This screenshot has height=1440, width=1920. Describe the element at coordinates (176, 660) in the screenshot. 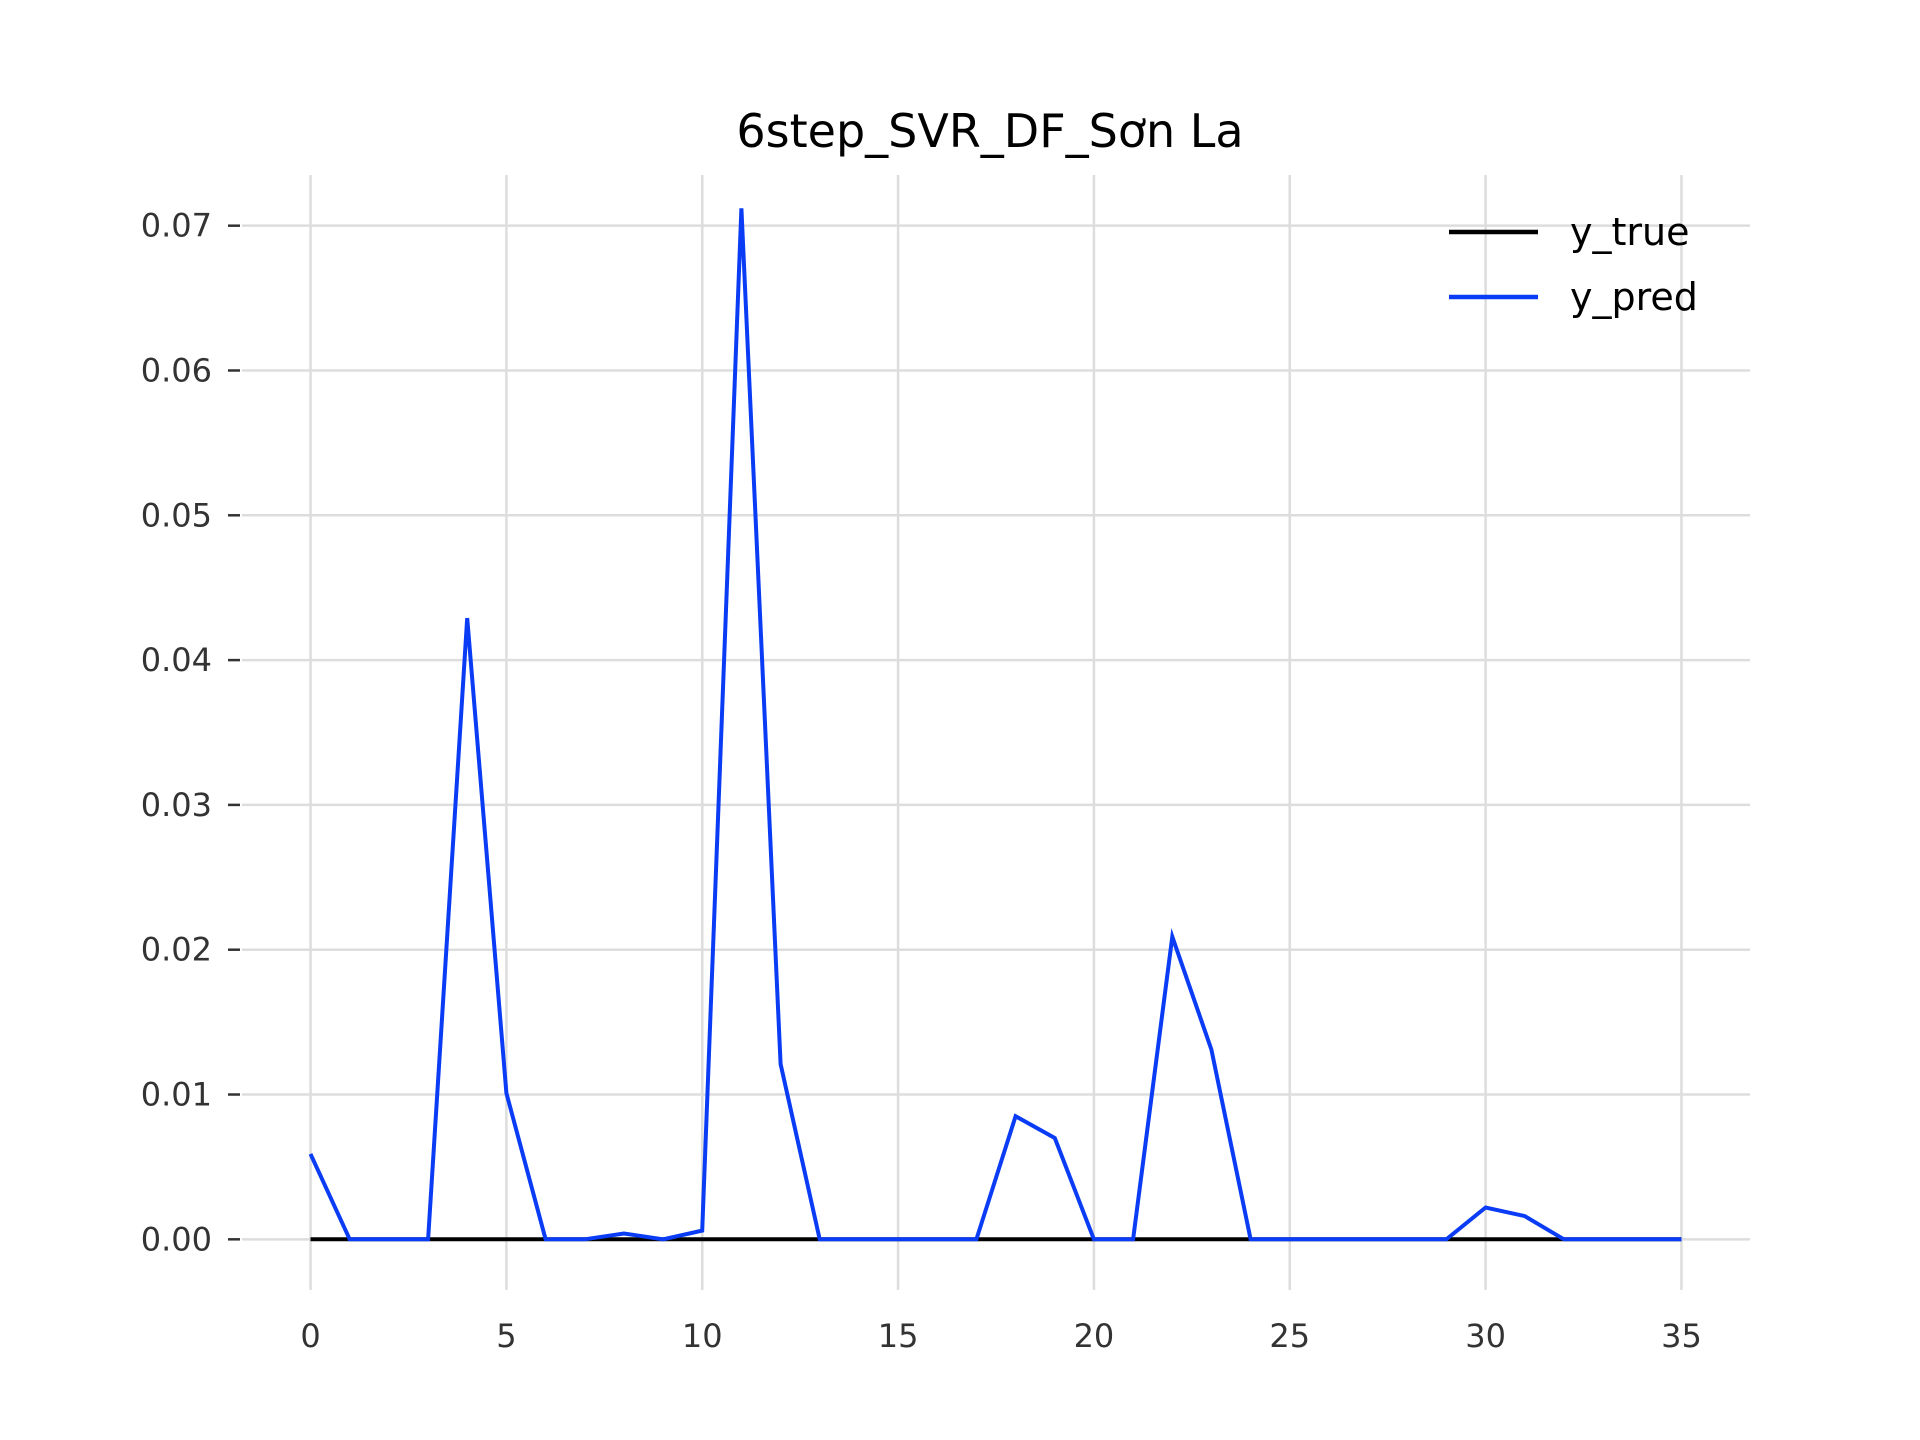

I see `y-tick-label: 0.04` at that location.